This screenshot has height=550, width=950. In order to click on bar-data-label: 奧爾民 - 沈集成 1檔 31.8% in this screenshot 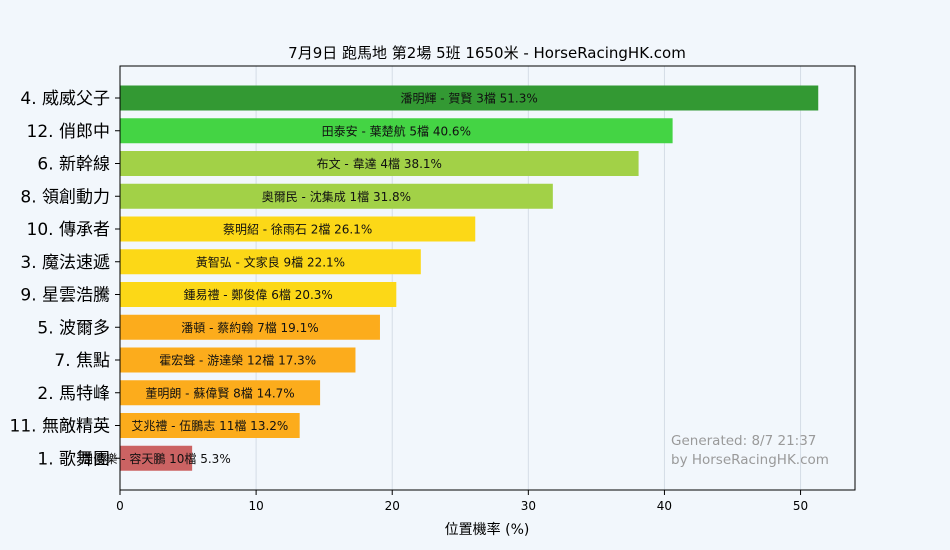, I will do `click(336, 196)`.